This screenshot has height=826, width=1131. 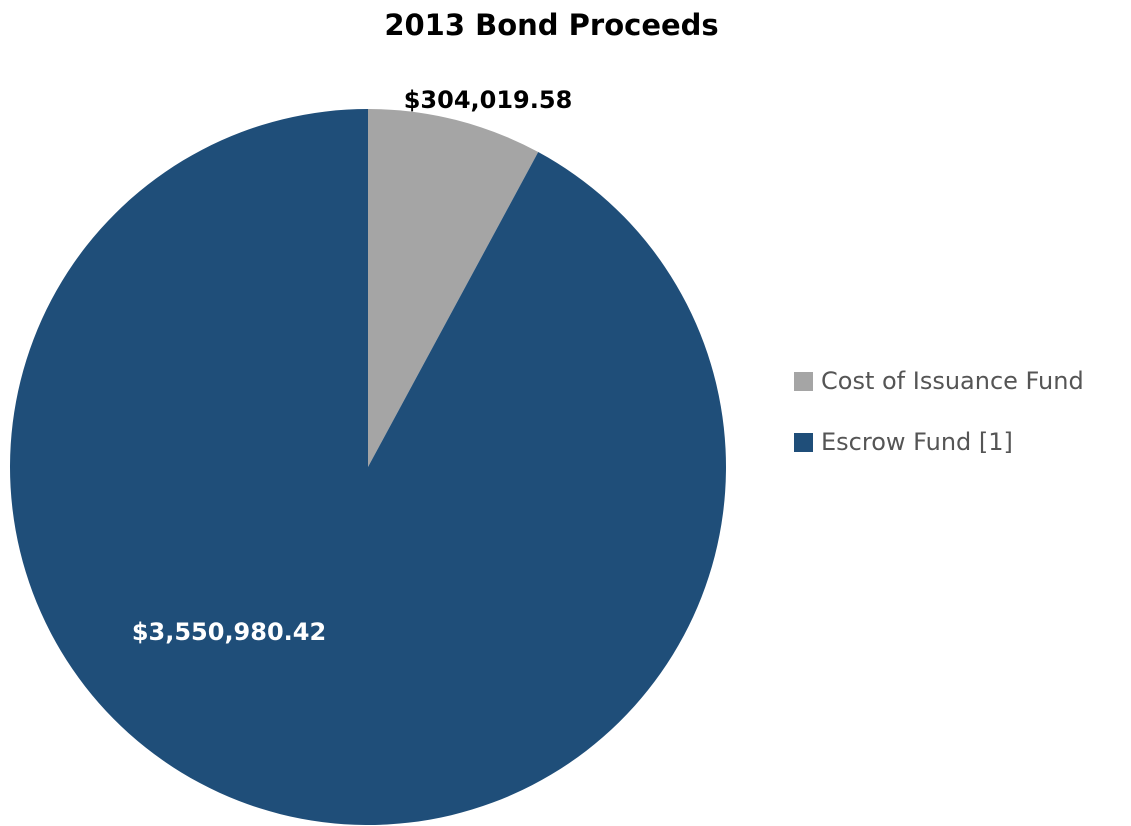 What do you see at coordinates (917, 442) in the screenshot?
I see `legend-label-escrow-fund: Escrow Fund [1]` at bounding box center [917, 442].